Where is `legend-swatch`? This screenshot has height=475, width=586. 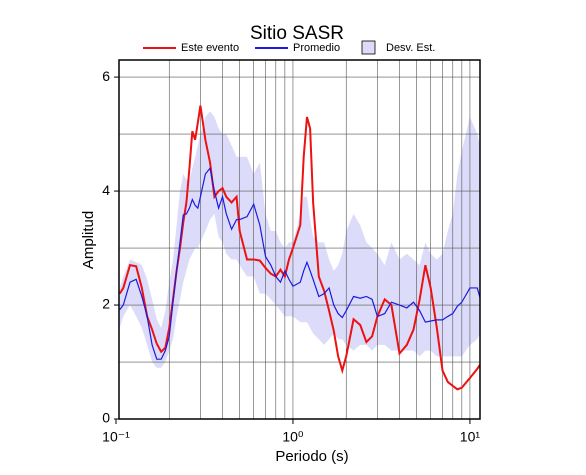 legend-swatch is located at coordinates (368, 47).